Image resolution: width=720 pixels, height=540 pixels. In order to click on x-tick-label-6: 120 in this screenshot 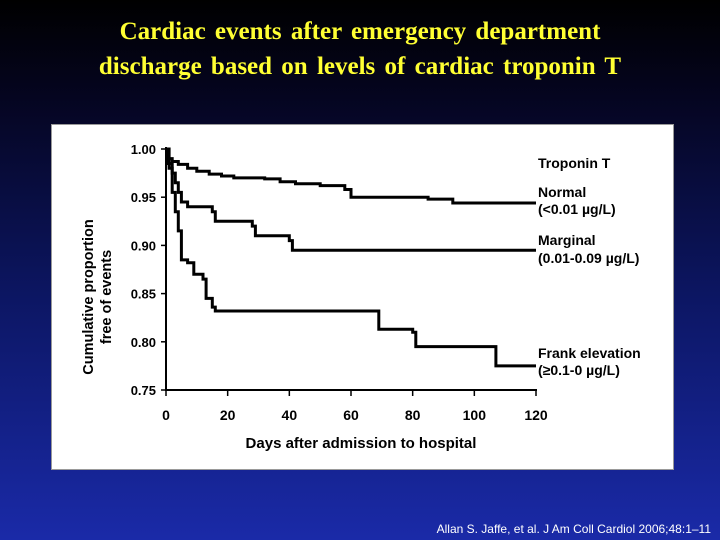, I will do `click(536, 415)`.